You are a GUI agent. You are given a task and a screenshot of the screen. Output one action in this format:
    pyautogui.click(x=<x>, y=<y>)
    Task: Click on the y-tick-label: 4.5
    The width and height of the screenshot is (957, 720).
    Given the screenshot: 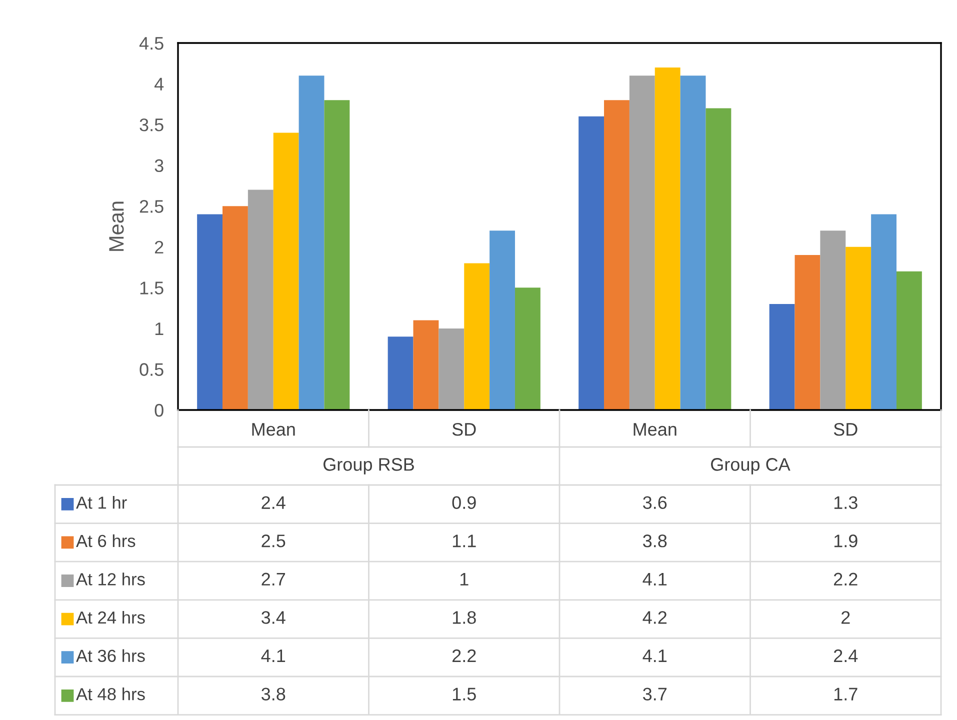 What is the action you would take?
    pyautogui.click(x=151, y=43)
    